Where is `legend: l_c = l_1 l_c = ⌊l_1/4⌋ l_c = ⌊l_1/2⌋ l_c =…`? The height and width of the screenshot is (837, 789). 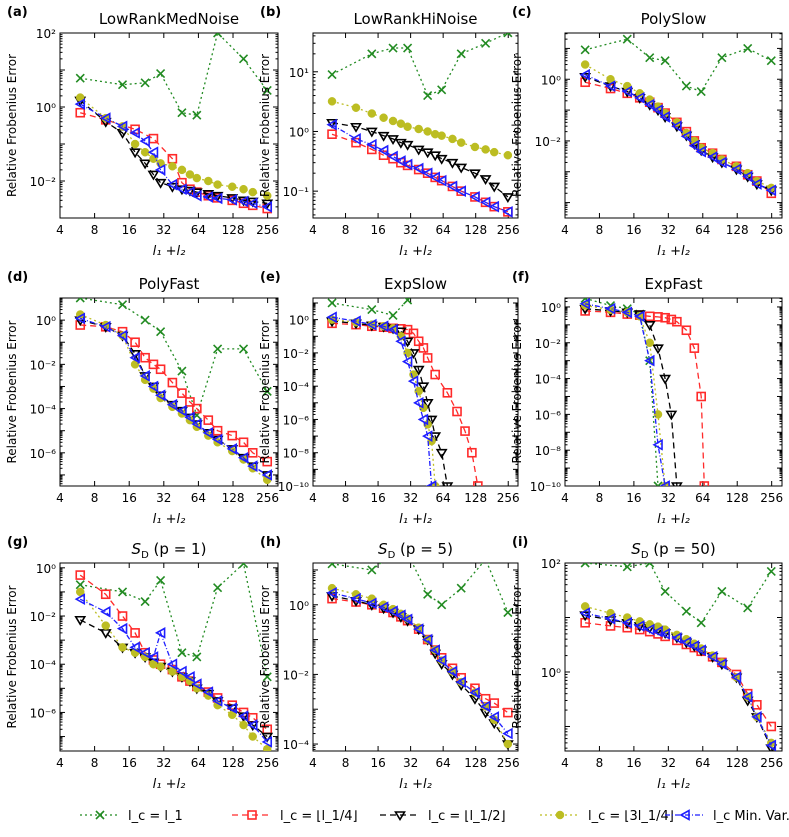
legend: l_c = l_1 l_c = ⌊l_1/4⌋ l_c = ⌊l_1/2⌋ l_c =… is located at coordinates (434, 816).